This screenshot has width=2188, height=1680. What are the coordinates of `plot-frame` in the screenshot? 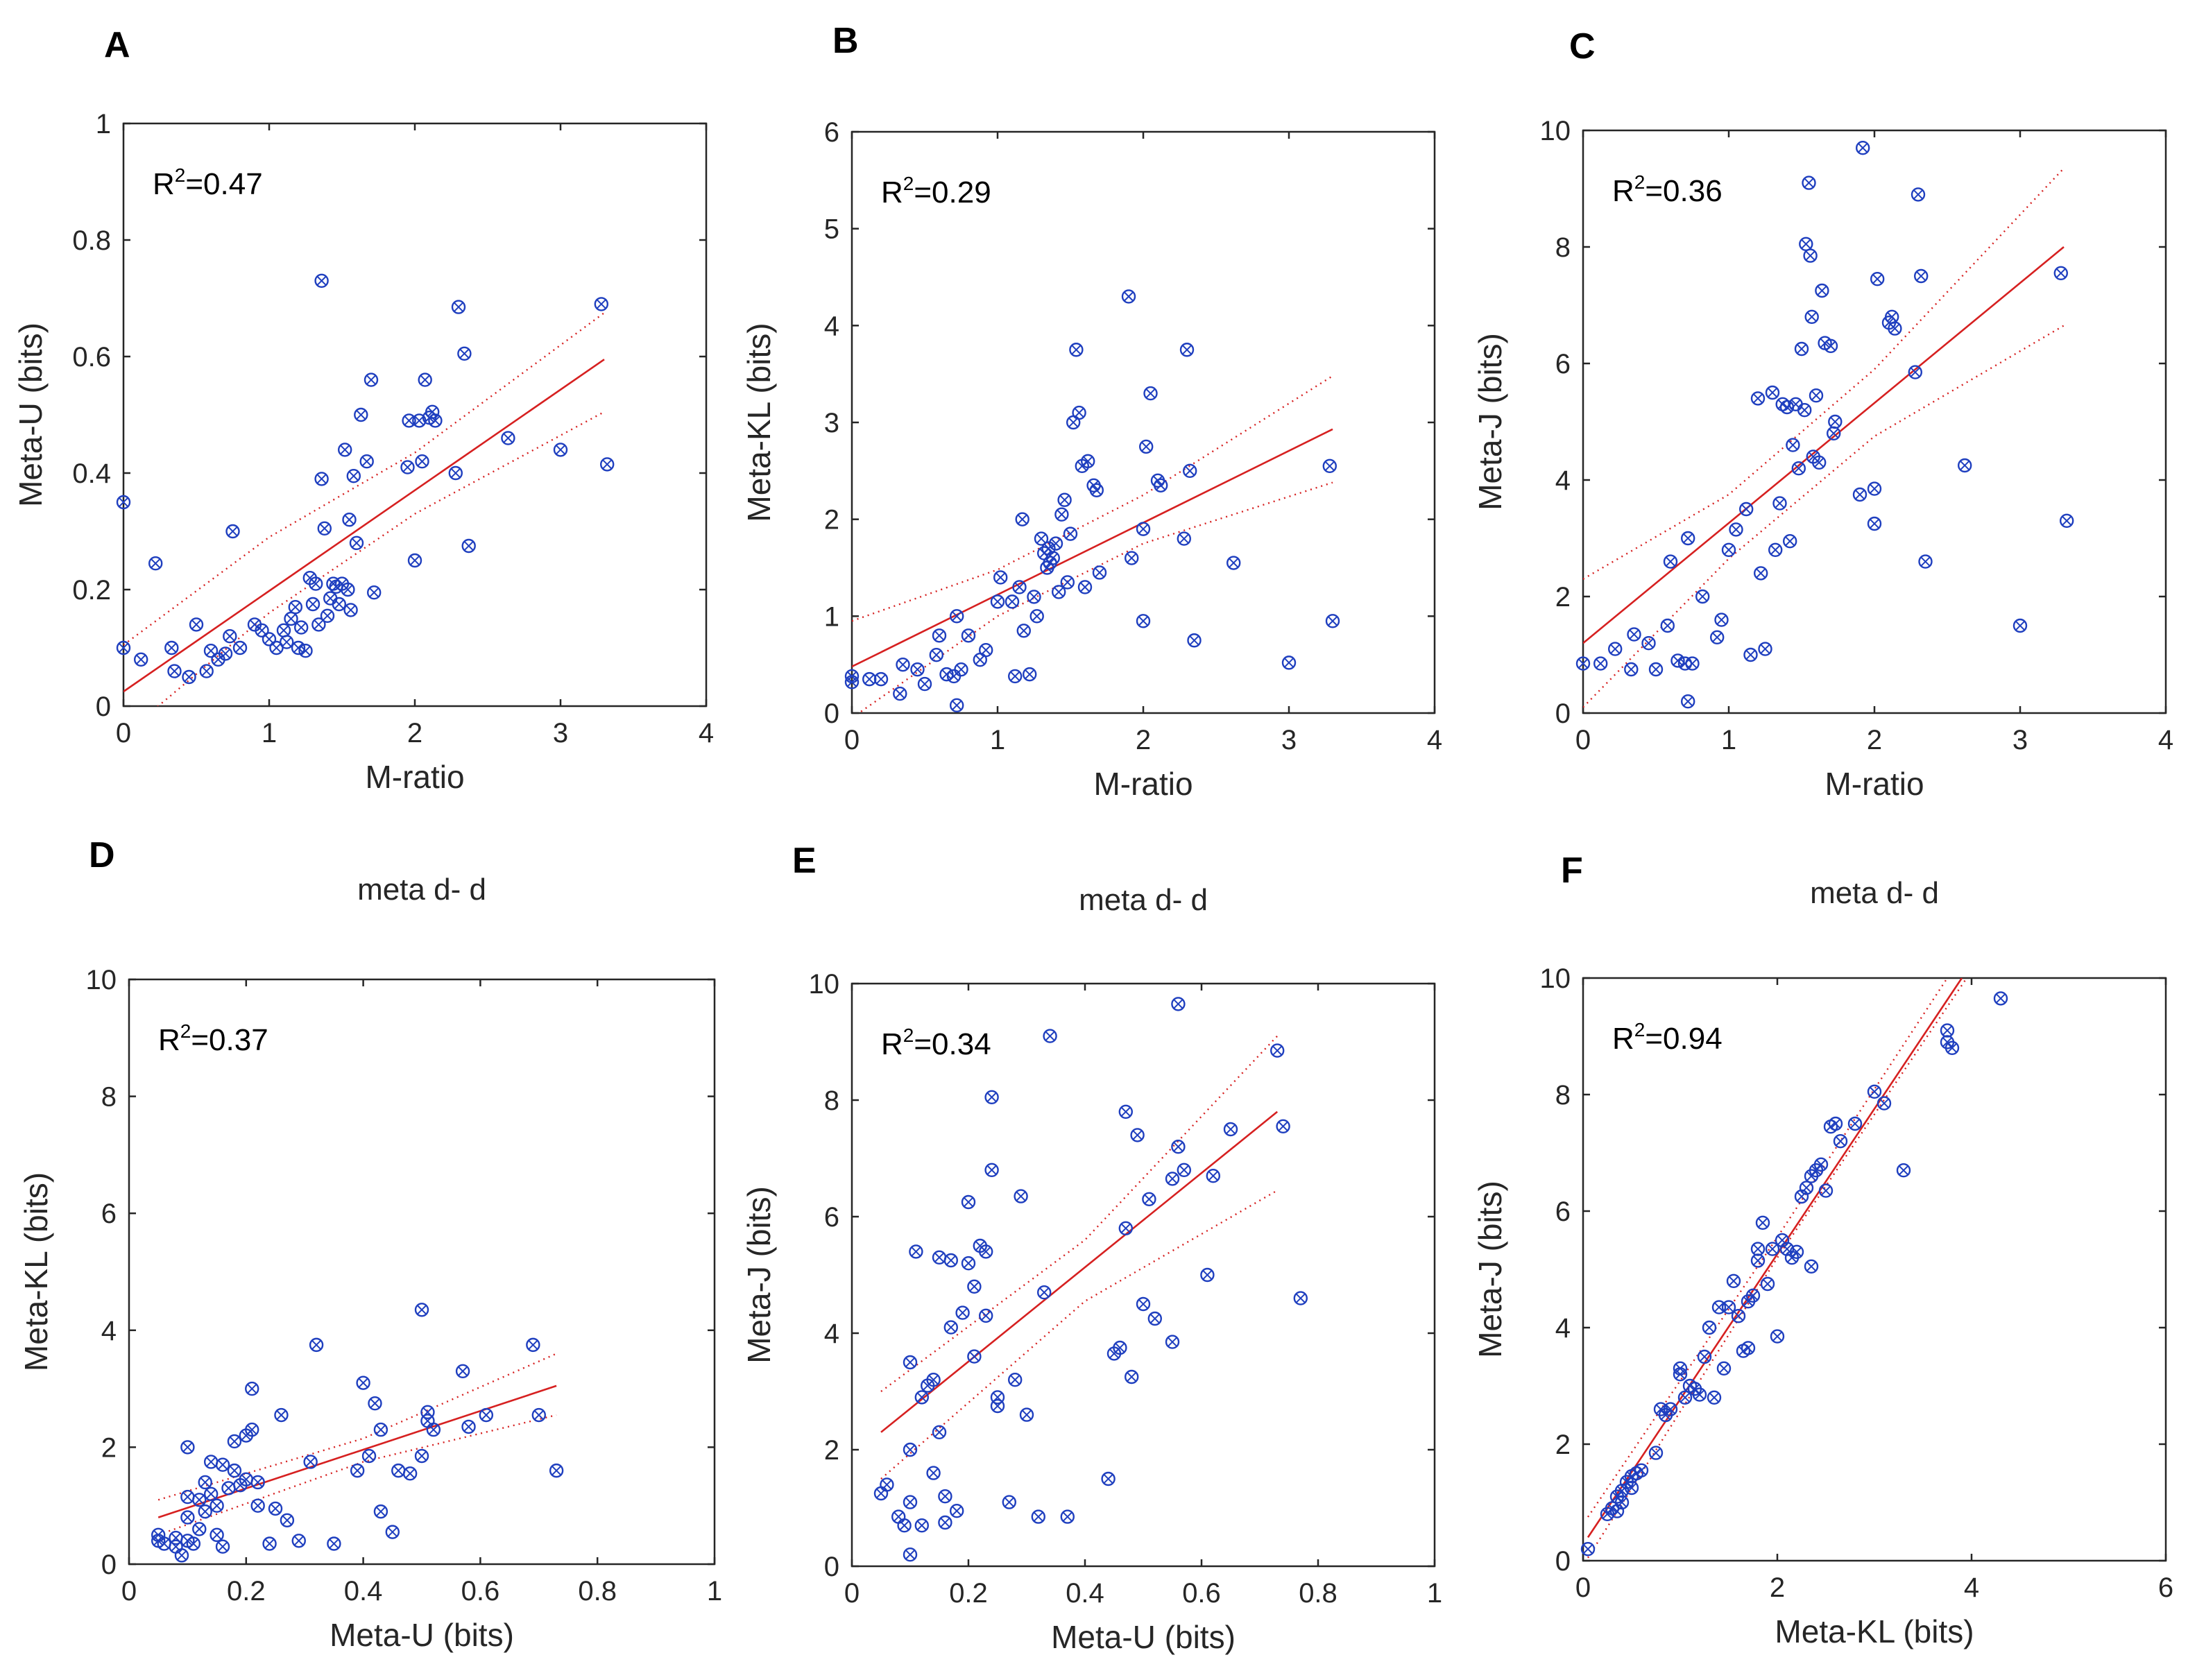 It's located at (1874, 1269).